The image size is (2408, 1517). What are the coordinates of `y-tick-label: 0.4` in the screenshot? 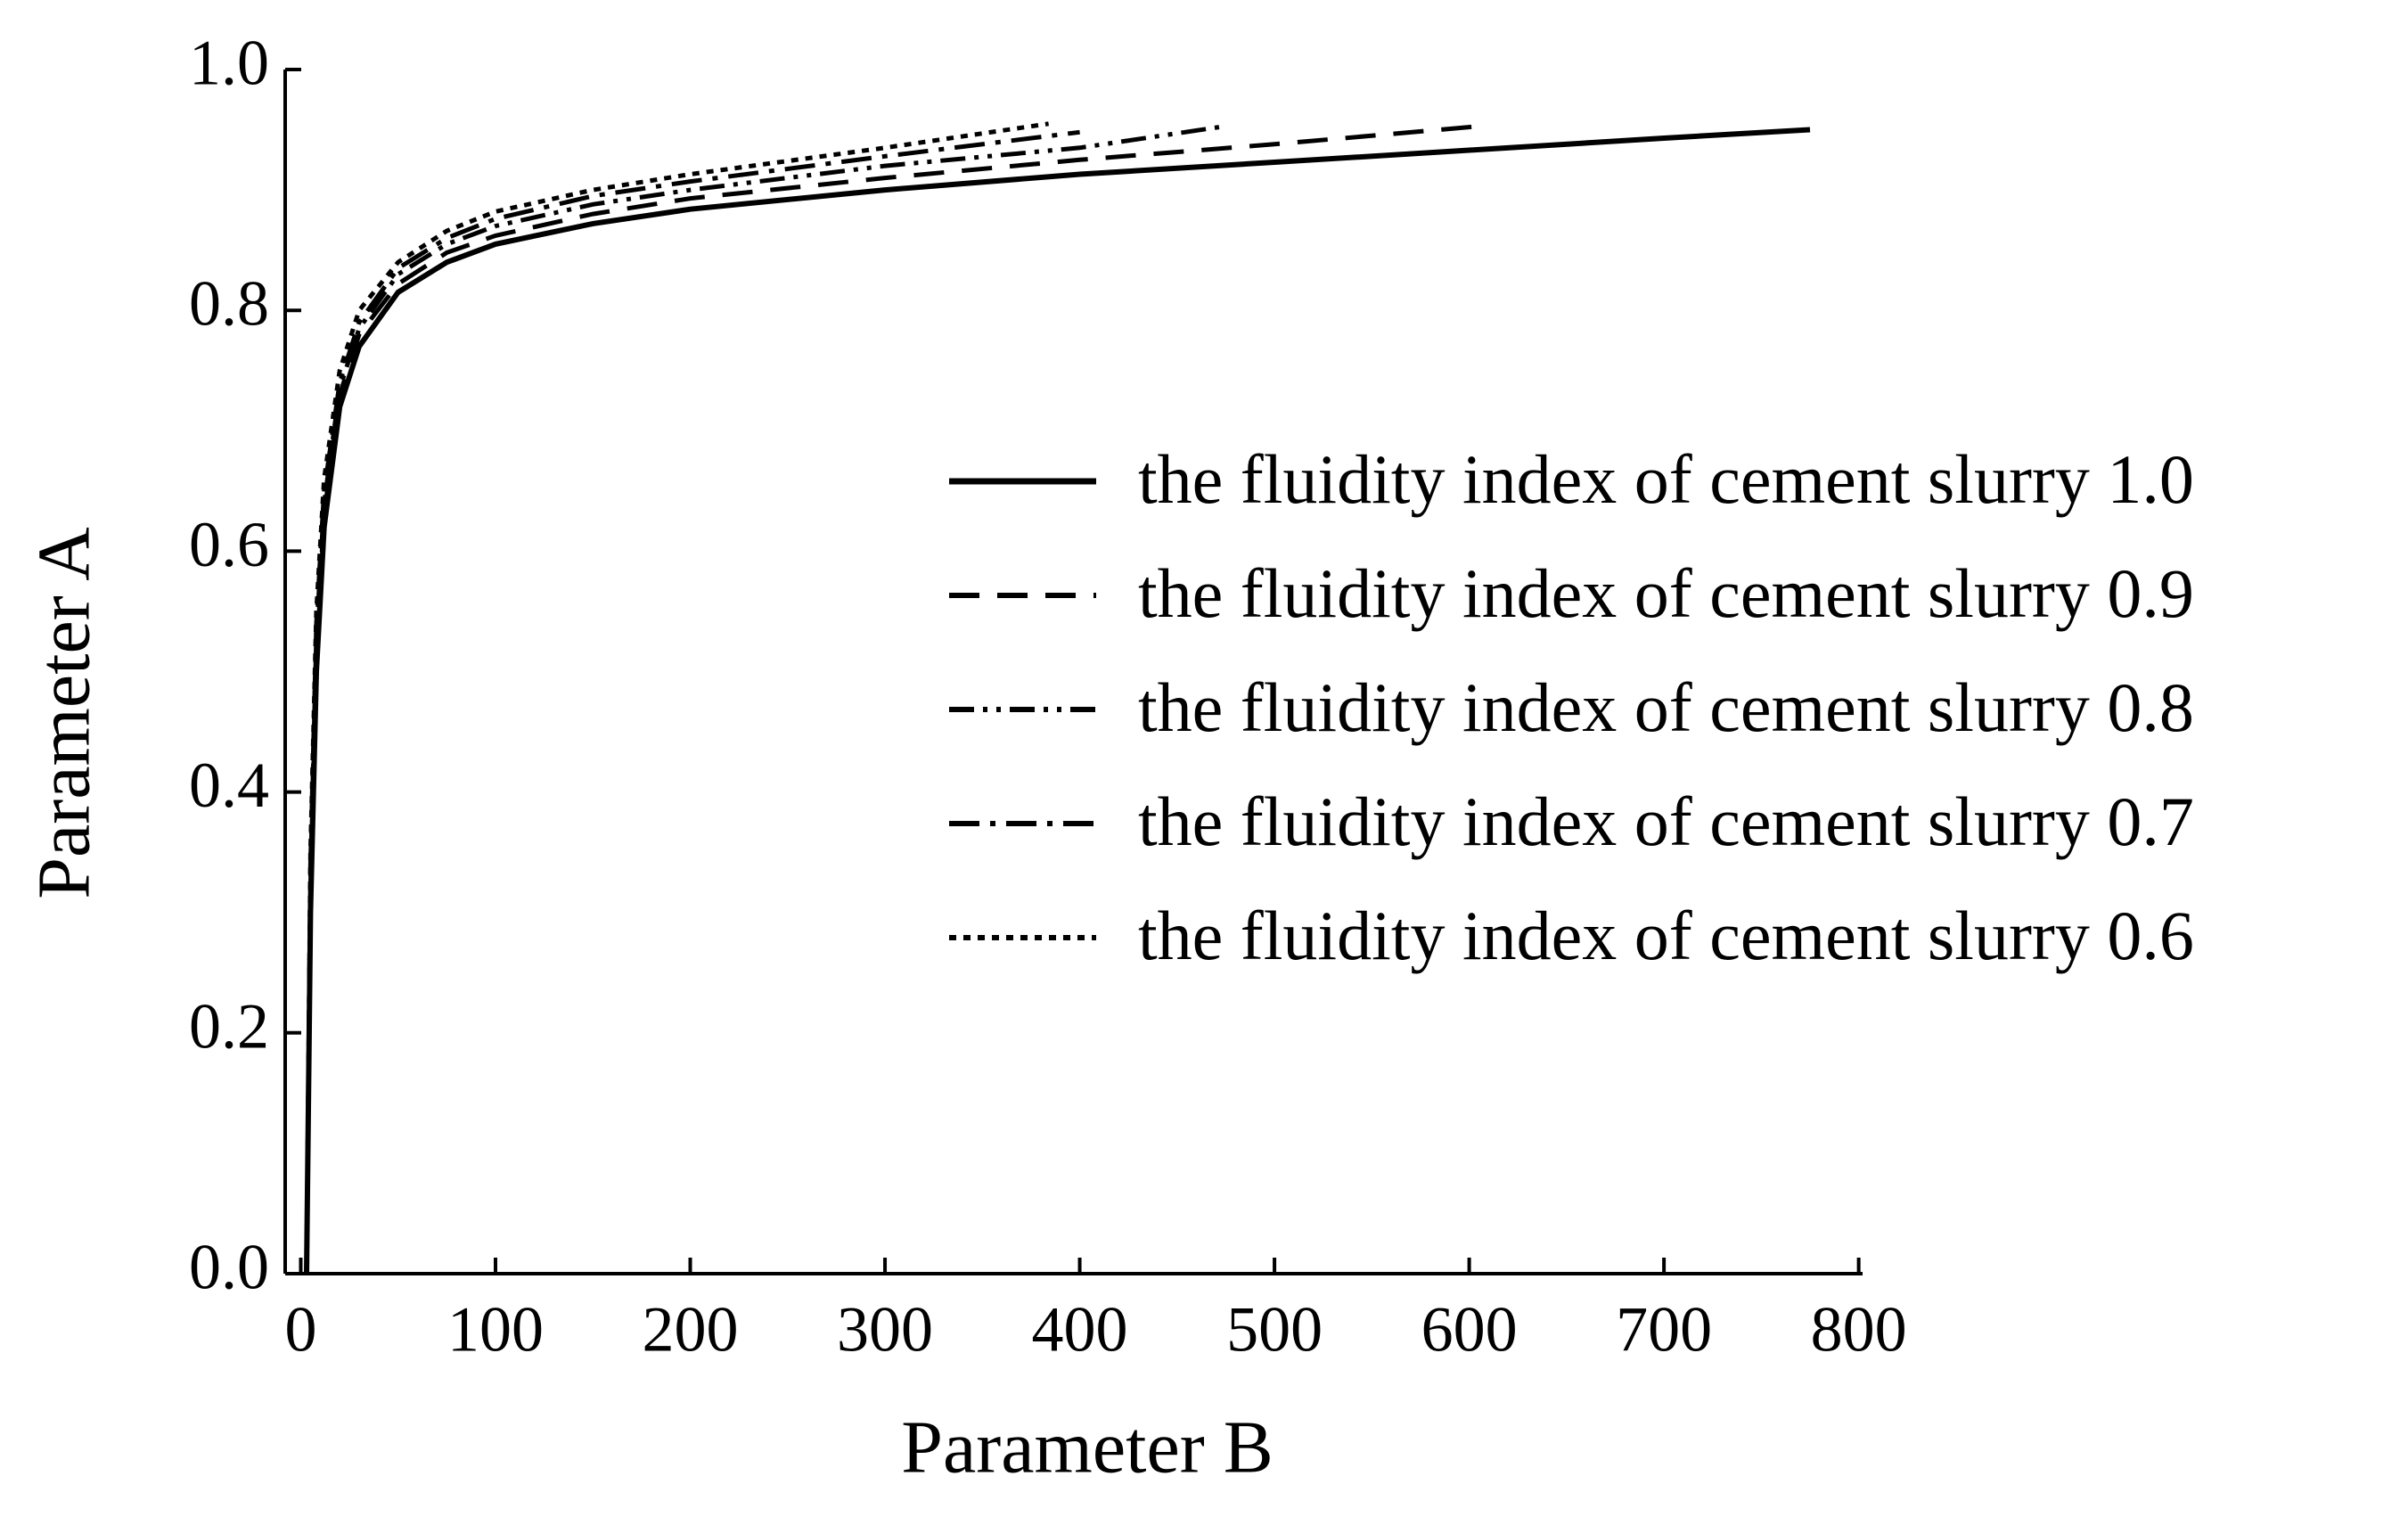 It's located at (229, 785).